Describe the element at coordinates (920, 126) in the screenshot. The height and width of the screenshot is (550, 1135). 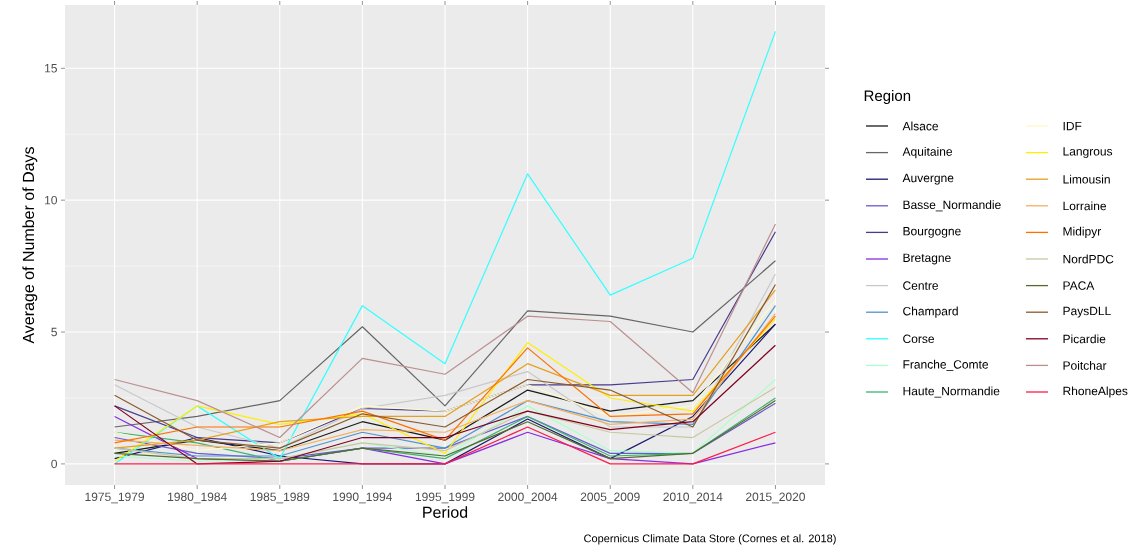
I see `legend-label: Alsace` at that location.